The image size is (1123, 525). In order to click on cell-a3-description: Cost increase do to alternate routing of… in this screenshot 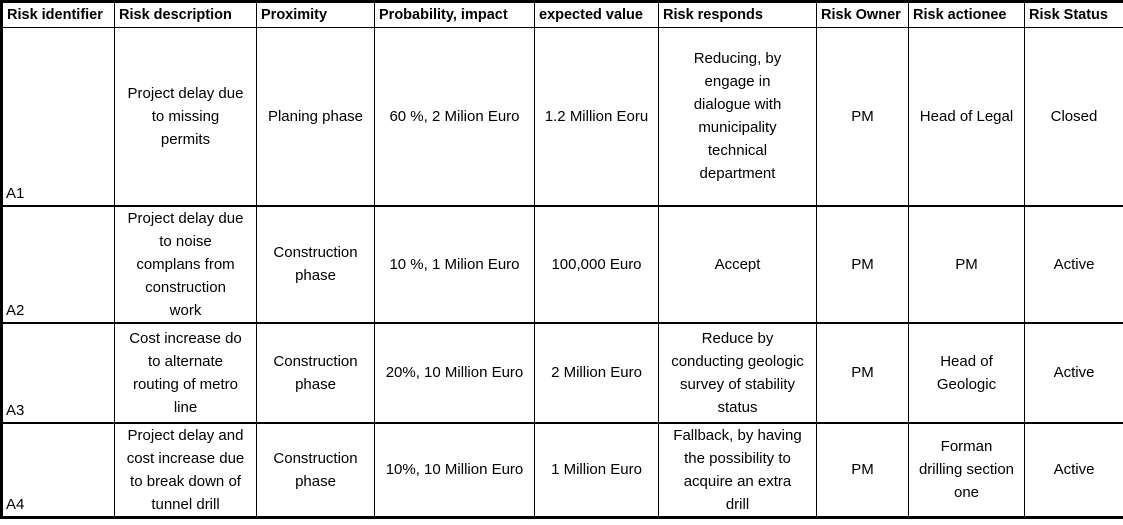, I will do `click(185, 373)`.